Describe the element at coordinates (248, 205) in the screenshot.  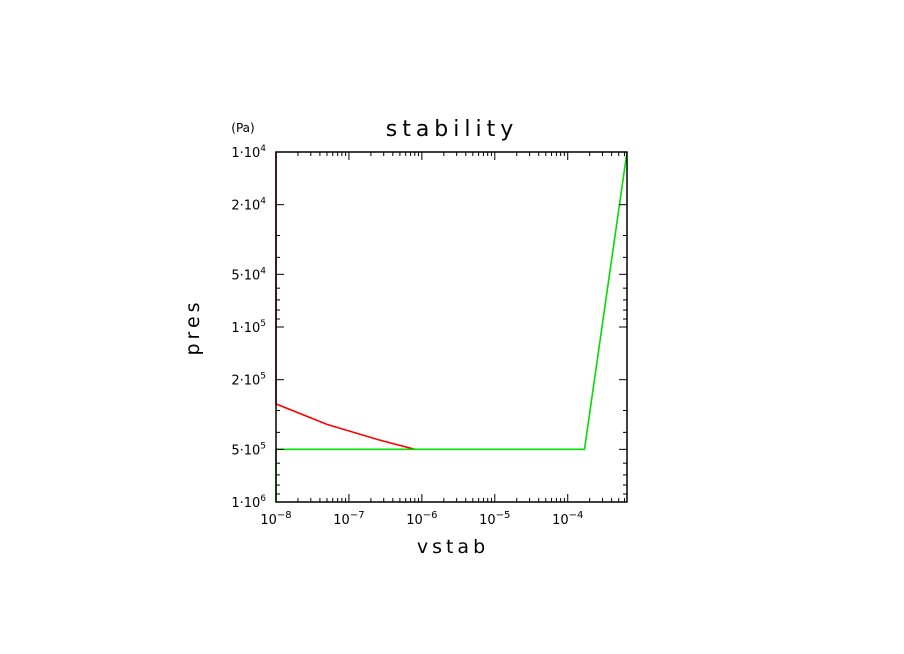
I see `y-tick-label: 2·104` at that location.